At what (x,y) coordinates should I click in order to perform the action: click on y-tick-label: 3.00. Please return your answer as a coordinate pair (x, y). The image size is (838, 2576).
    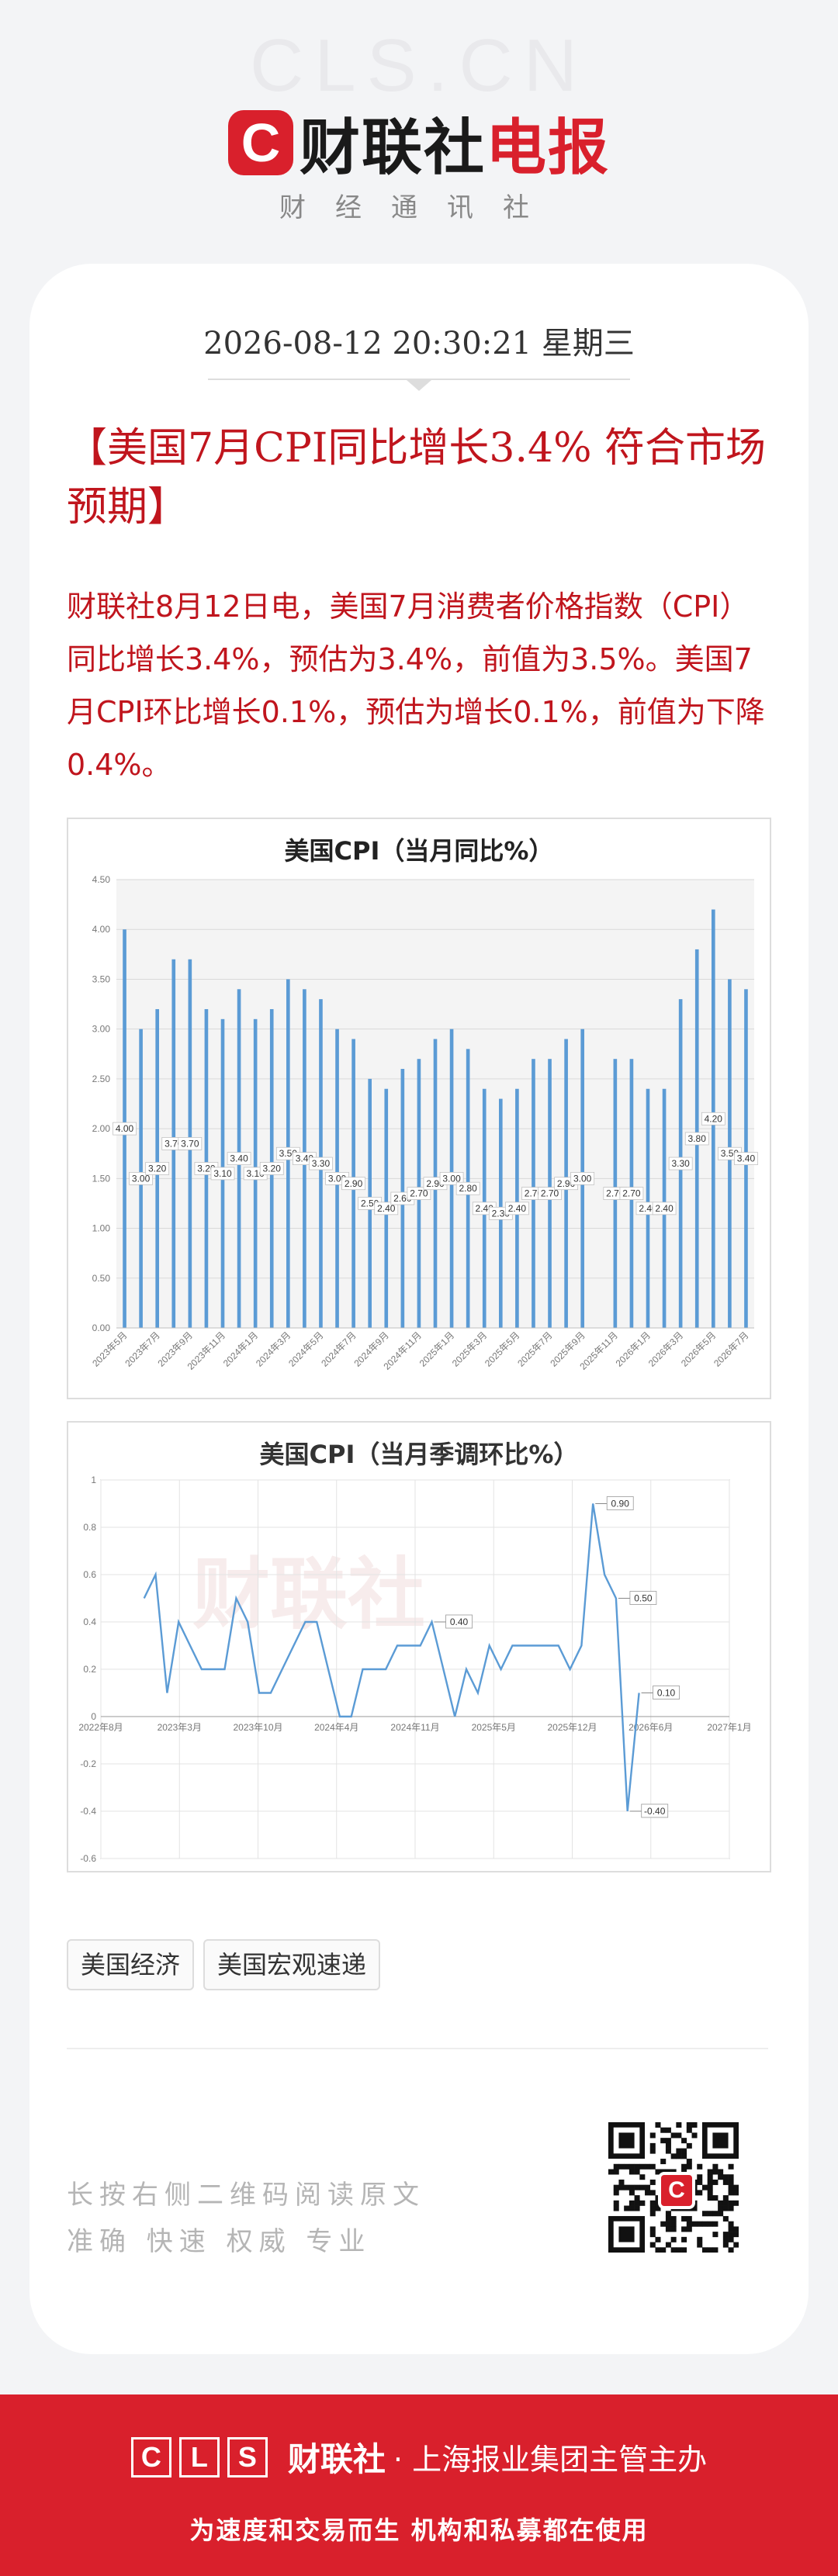
    Looking at the image, I should click on (101, 1029).